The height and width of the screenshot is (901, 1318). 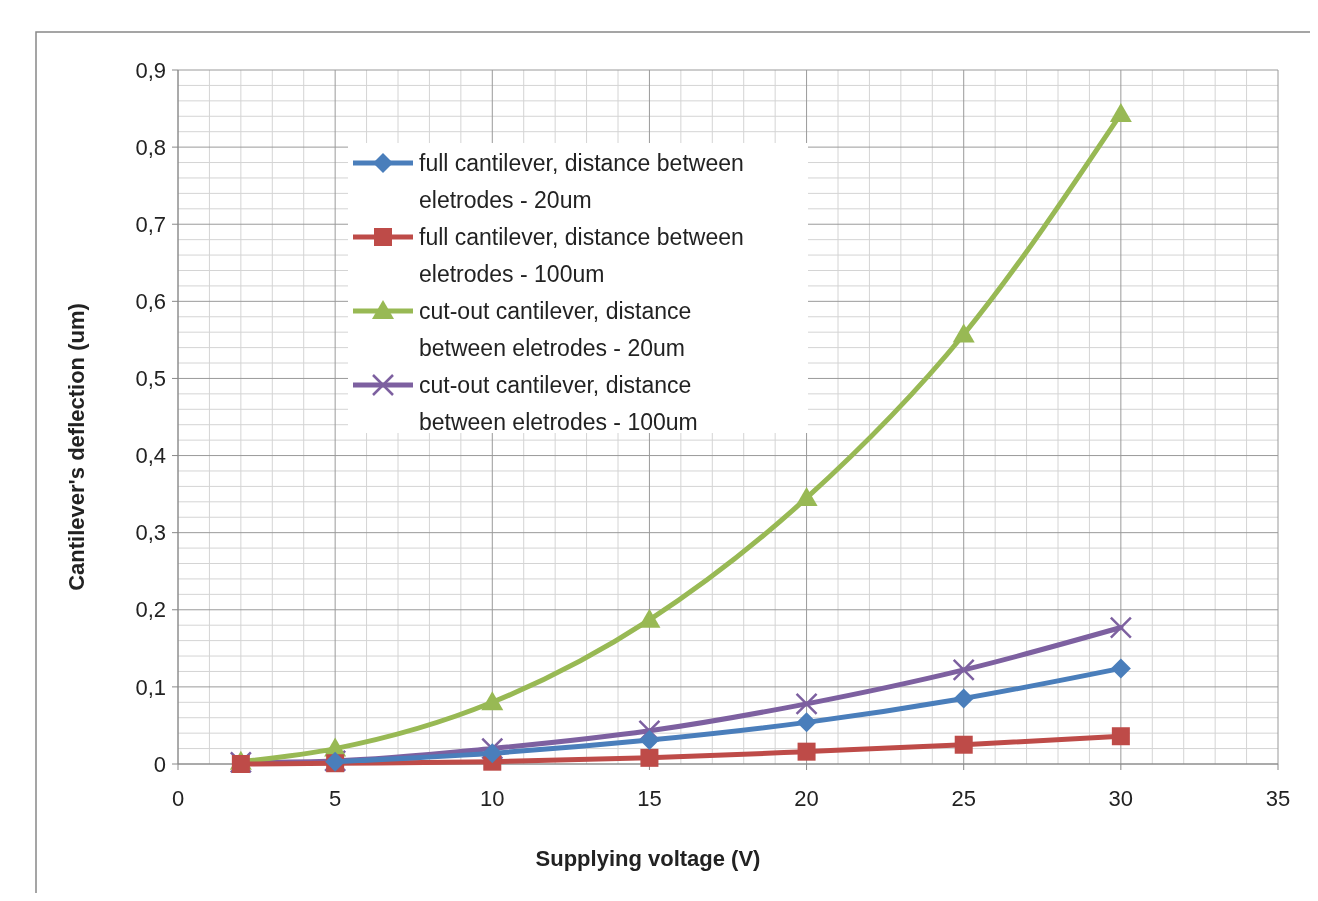 I want to click on y-tick-label: 0,9, so click(x=150, y=70).